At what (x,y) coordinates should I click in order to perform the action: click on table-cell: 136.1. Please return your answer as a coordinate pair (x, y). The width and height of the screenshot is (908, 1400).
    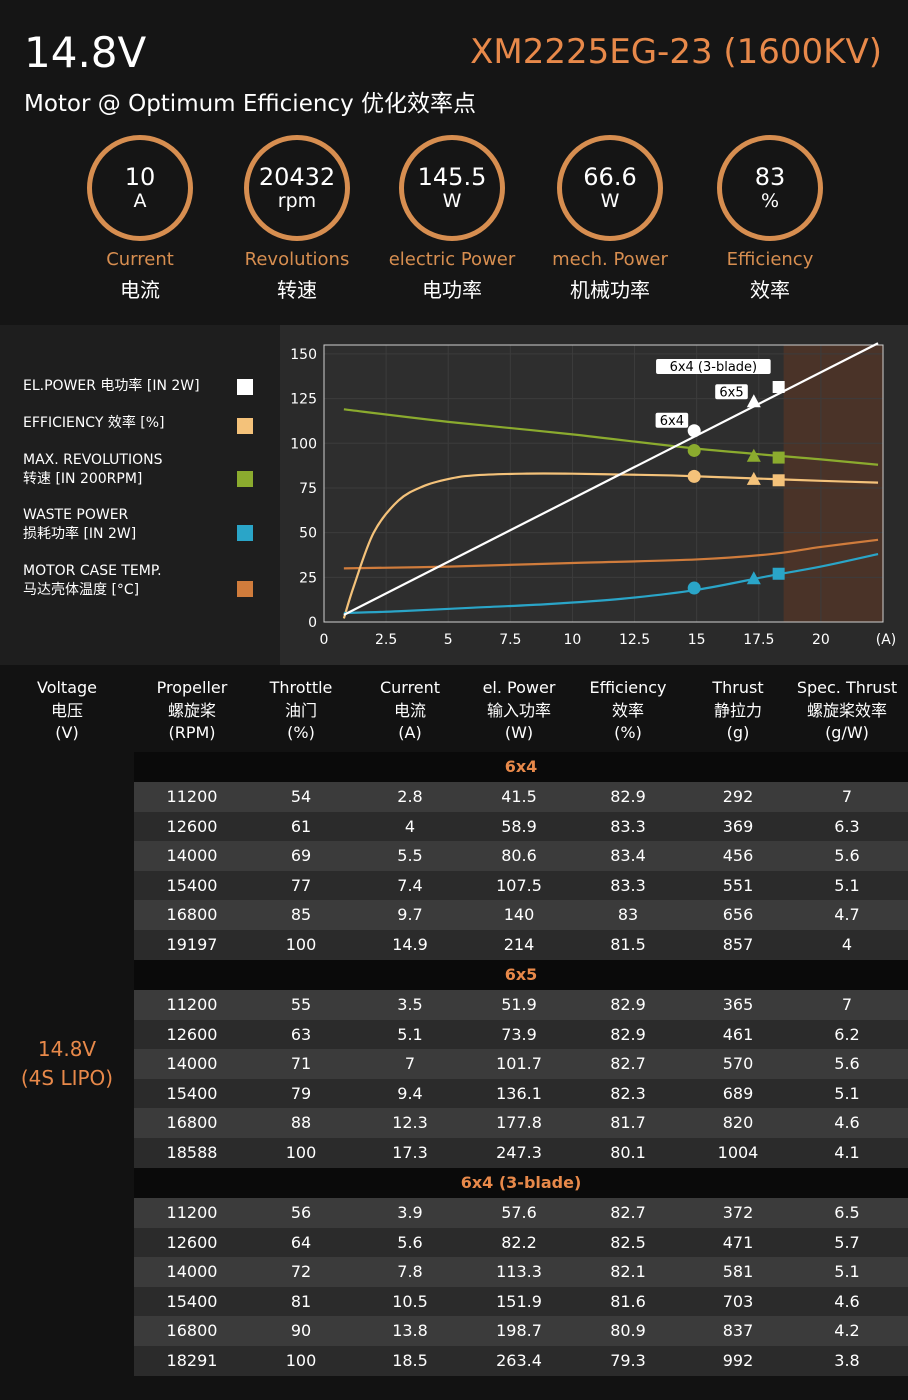
    Looking at the image, I should click on (519, 1093).